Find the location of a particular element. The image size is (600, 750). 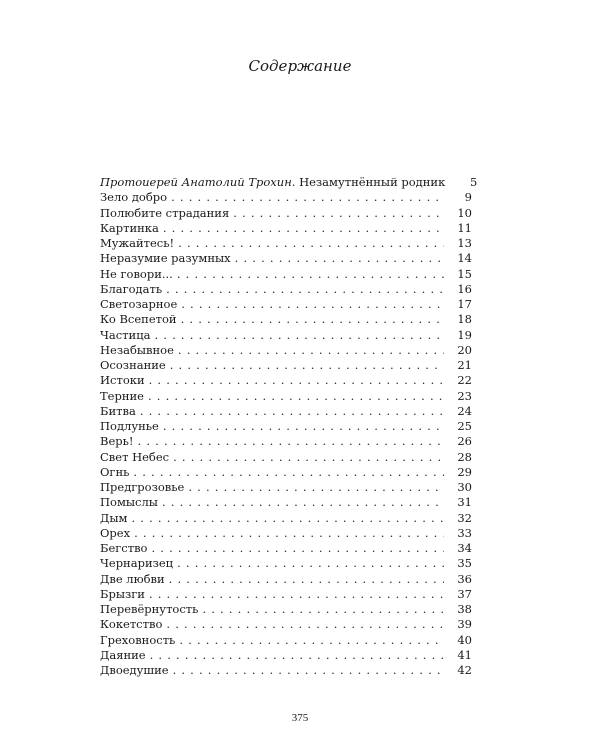

toc-entry-label: Истоки is located at coordinates (122, 380).